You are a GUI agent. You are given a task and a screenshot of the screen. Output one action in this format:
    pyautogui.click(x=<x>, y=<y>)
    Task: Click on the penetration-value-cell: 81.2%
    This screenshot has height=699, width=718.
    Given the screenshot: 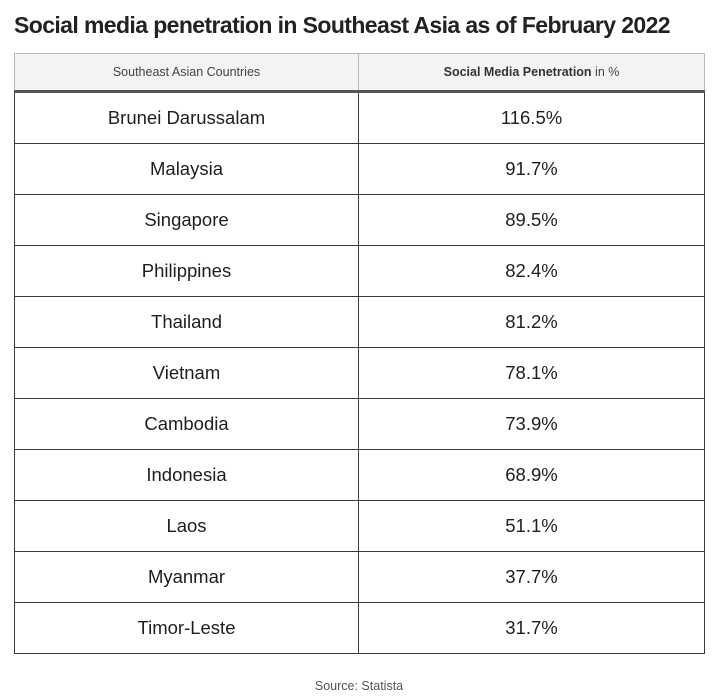 What is the action you would take?
    pyautogui.click(x=531, y=322)
    